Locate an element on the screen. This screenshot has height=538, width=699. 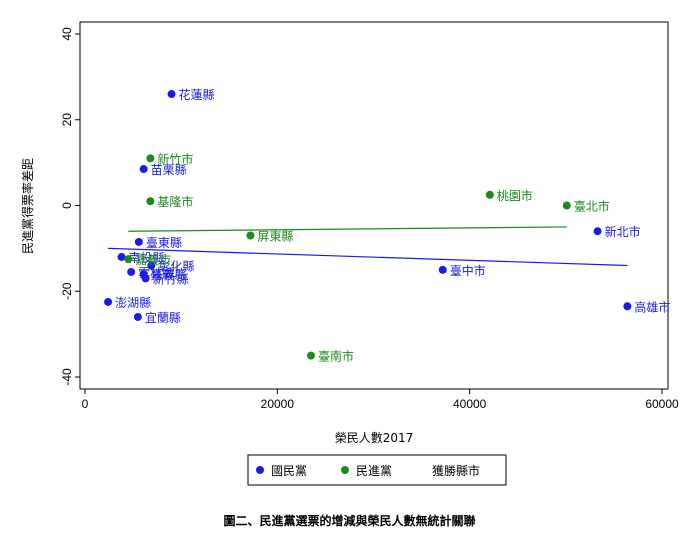
point-label: 基隆市 is located at coordinates (175, 201).